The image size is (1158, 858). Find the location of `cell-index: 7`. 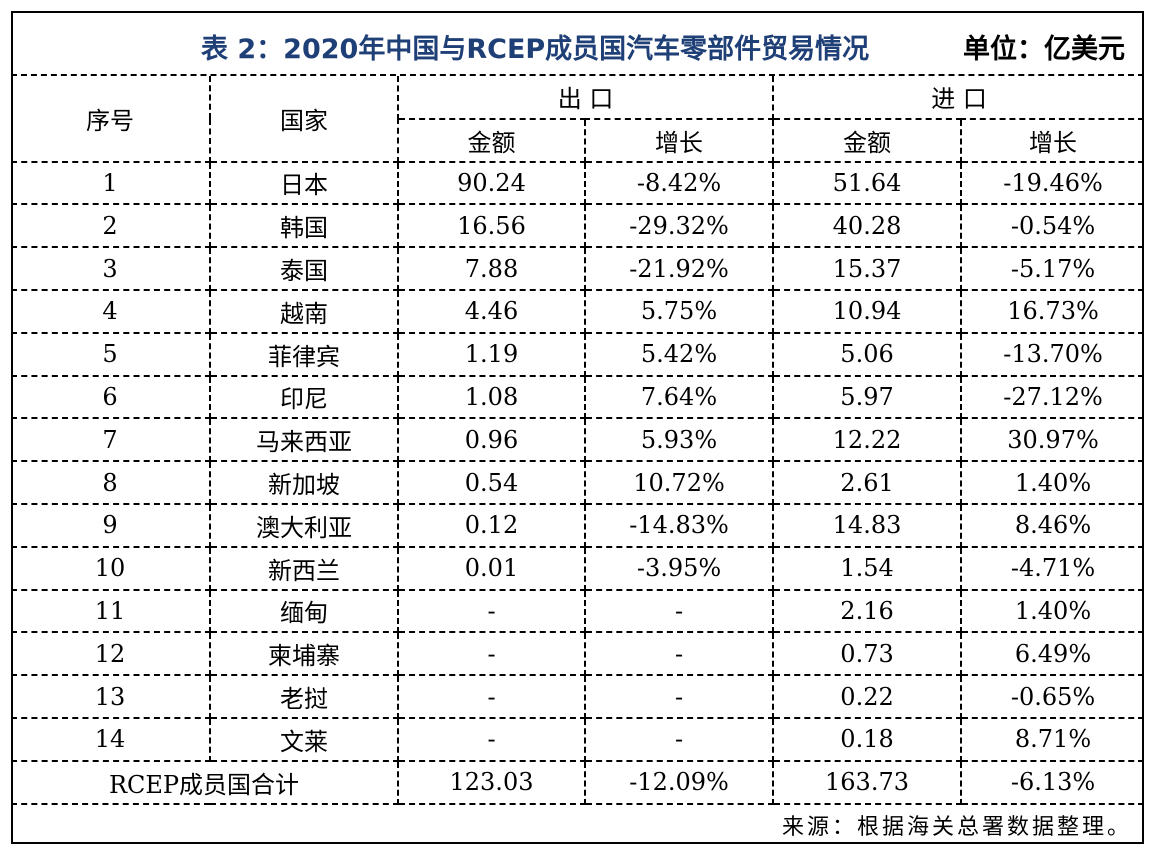

cell-index: 7 is located at coordinates (111, 440).